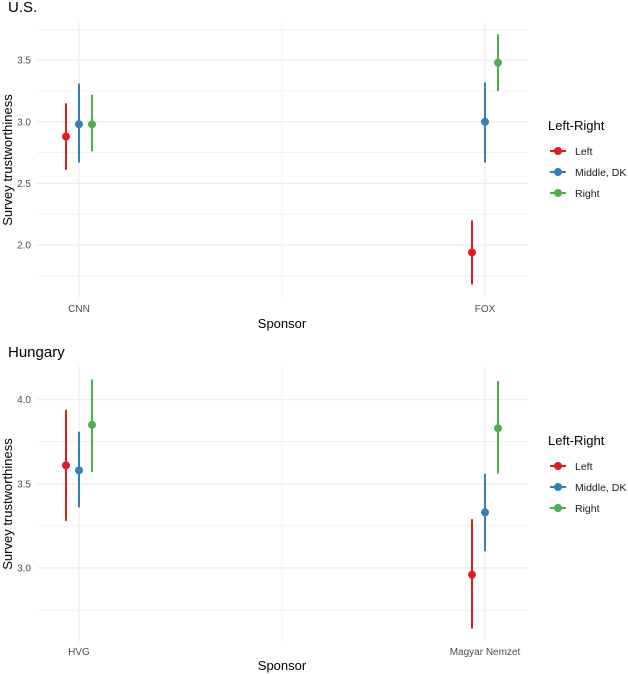 This screenshot has height=674, width=628. I want to click on x-tick-label: CNN, so click(79, 309).